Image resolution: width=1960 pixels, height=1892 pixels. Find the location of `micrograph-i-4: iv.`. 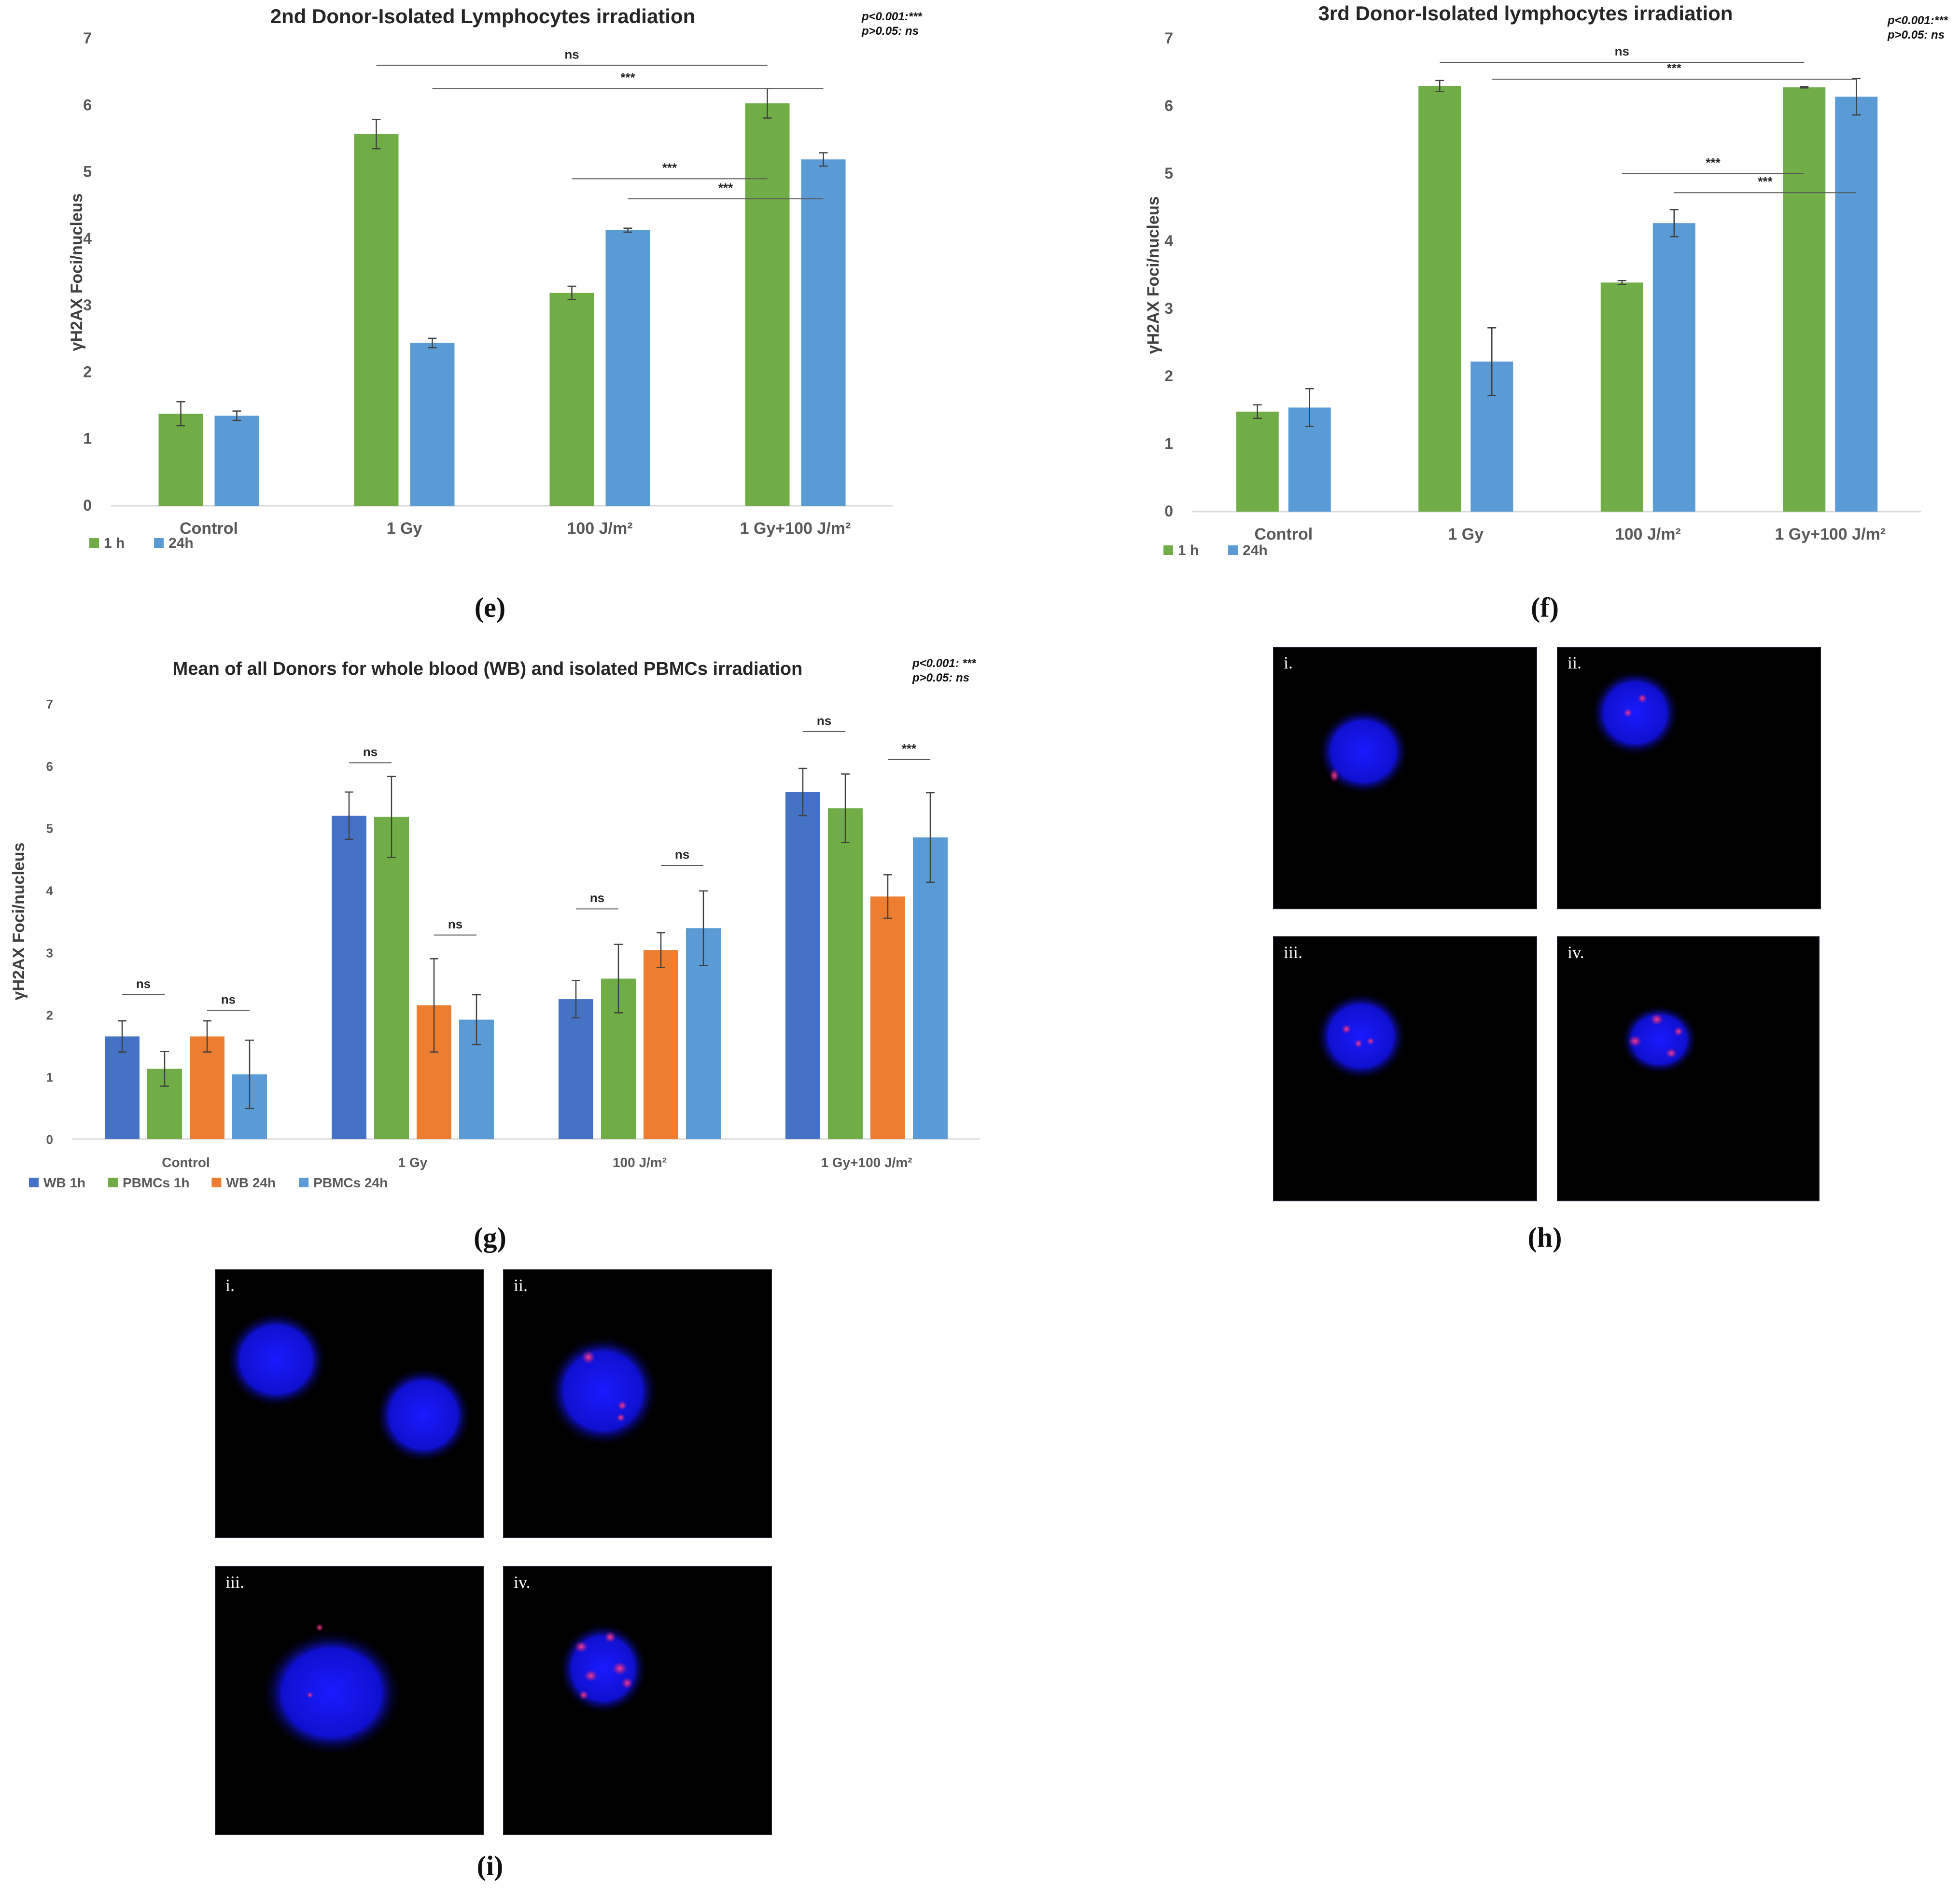

micrograph-i-4: iv. is located at coordinates (638, 1700).